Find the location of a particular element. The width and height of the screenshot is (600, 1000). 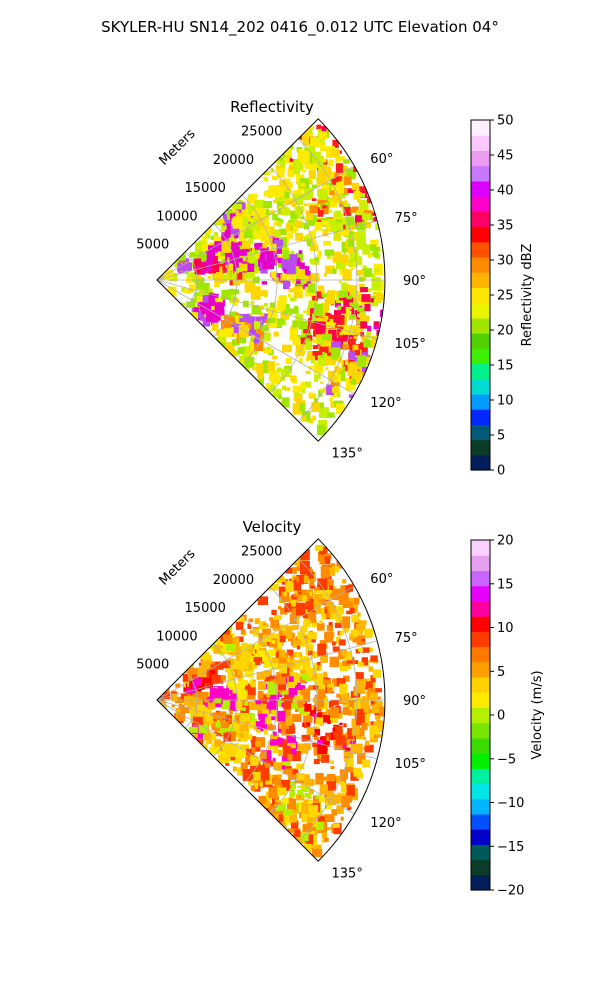

reflectivity-range-label: Meters is located at coordinates (178, 147).